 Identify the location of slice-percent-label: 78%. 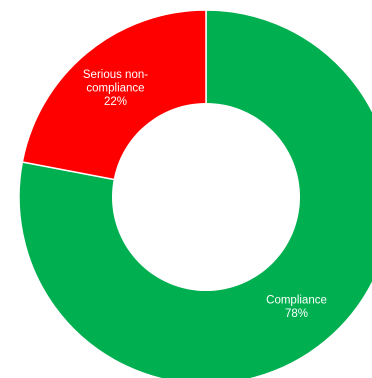
(296, 314).